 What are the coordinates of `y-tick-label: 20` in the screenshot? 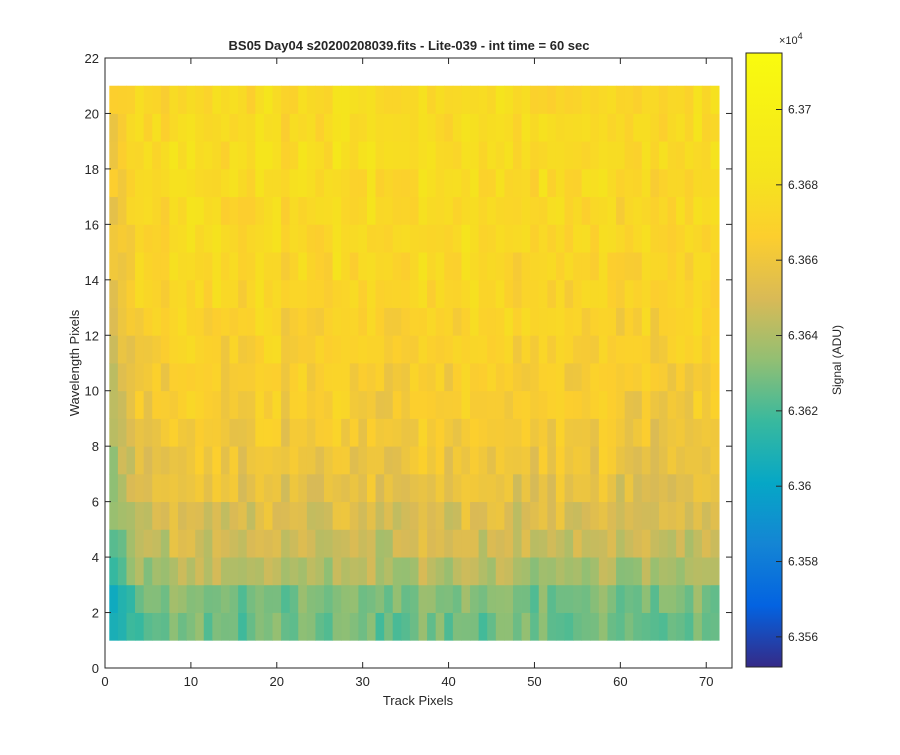 It's located at (92, 113).